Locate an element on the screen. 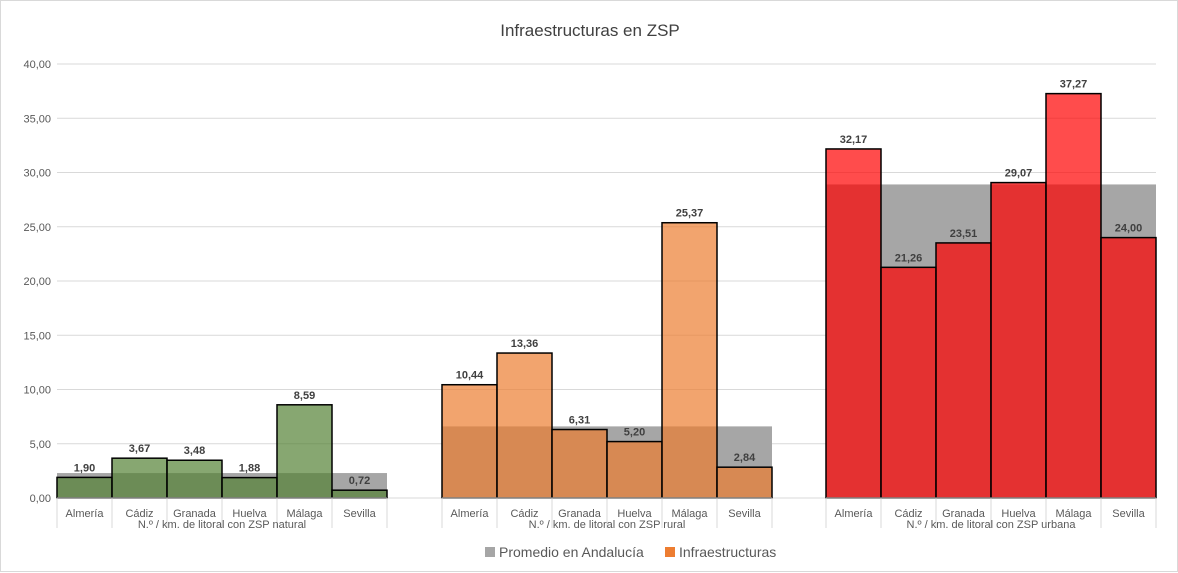 This screenshot has width=1178, height=573. data-label: 3,48 is located at coordinates (194, 451).